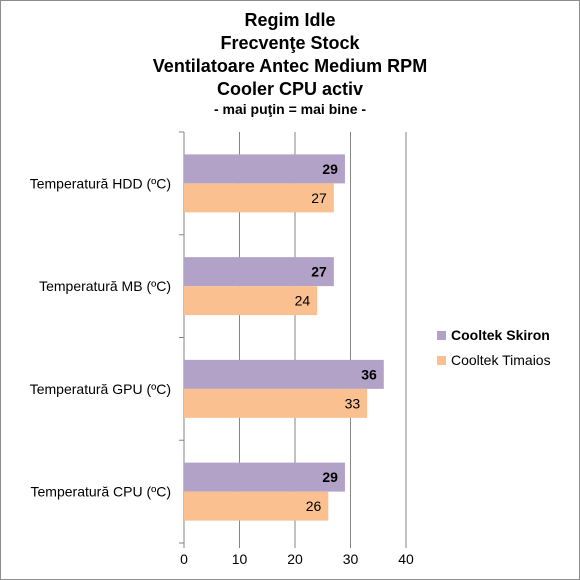 Image resolution: width=580 pixels, height=580 pixels. Describe the element at coordinates (240, 559) in the screenshot. I see `x-tick-label: 10` at that location.